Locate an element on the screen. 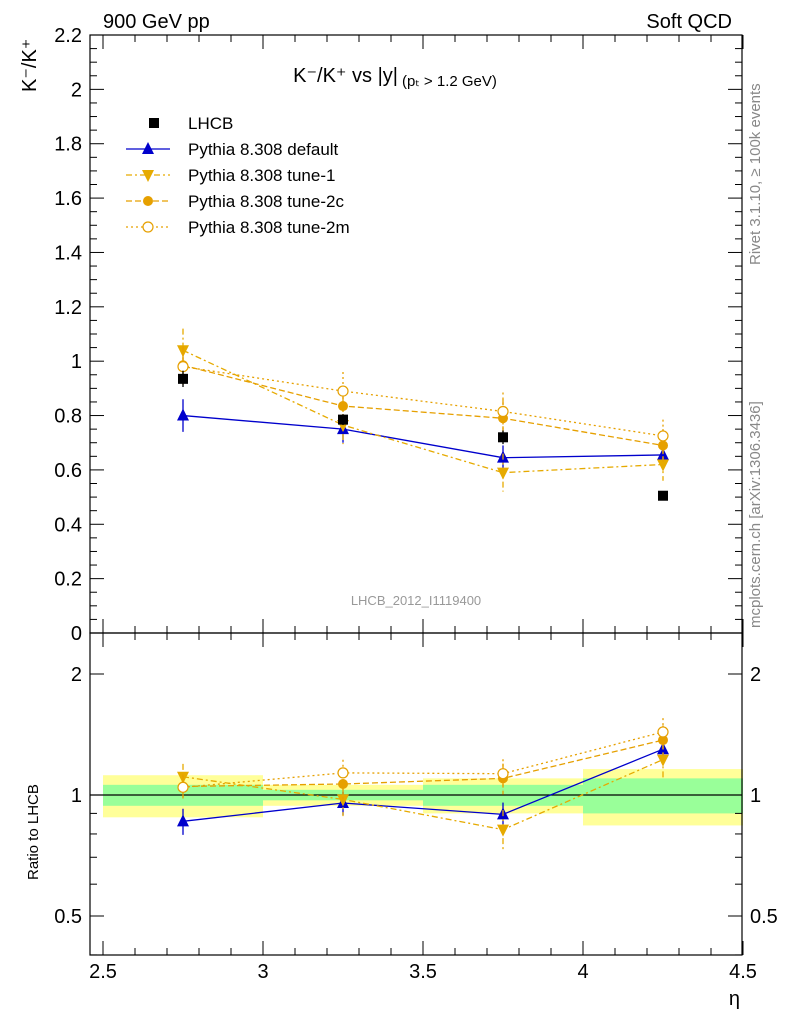 The height and width of the screenshot is (1024, 786). x-tick-label: 4.5 is located at coordinates (743, 972).